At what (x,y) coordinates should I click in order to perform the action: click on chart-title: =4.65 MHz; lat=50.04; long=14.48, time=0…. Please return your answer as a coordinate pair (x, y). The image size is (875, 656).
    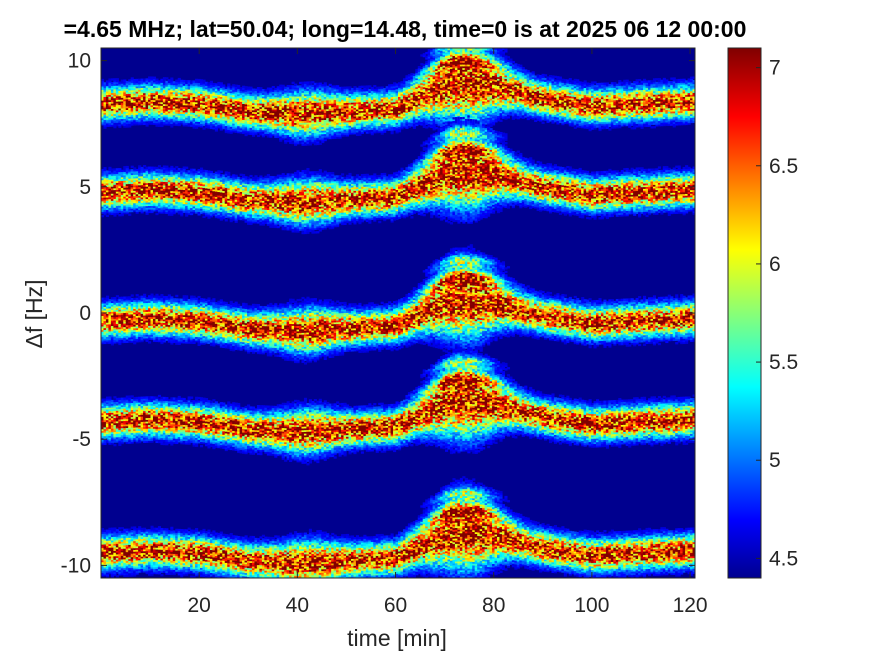
    Looking at the image, I should click on (405, 29).